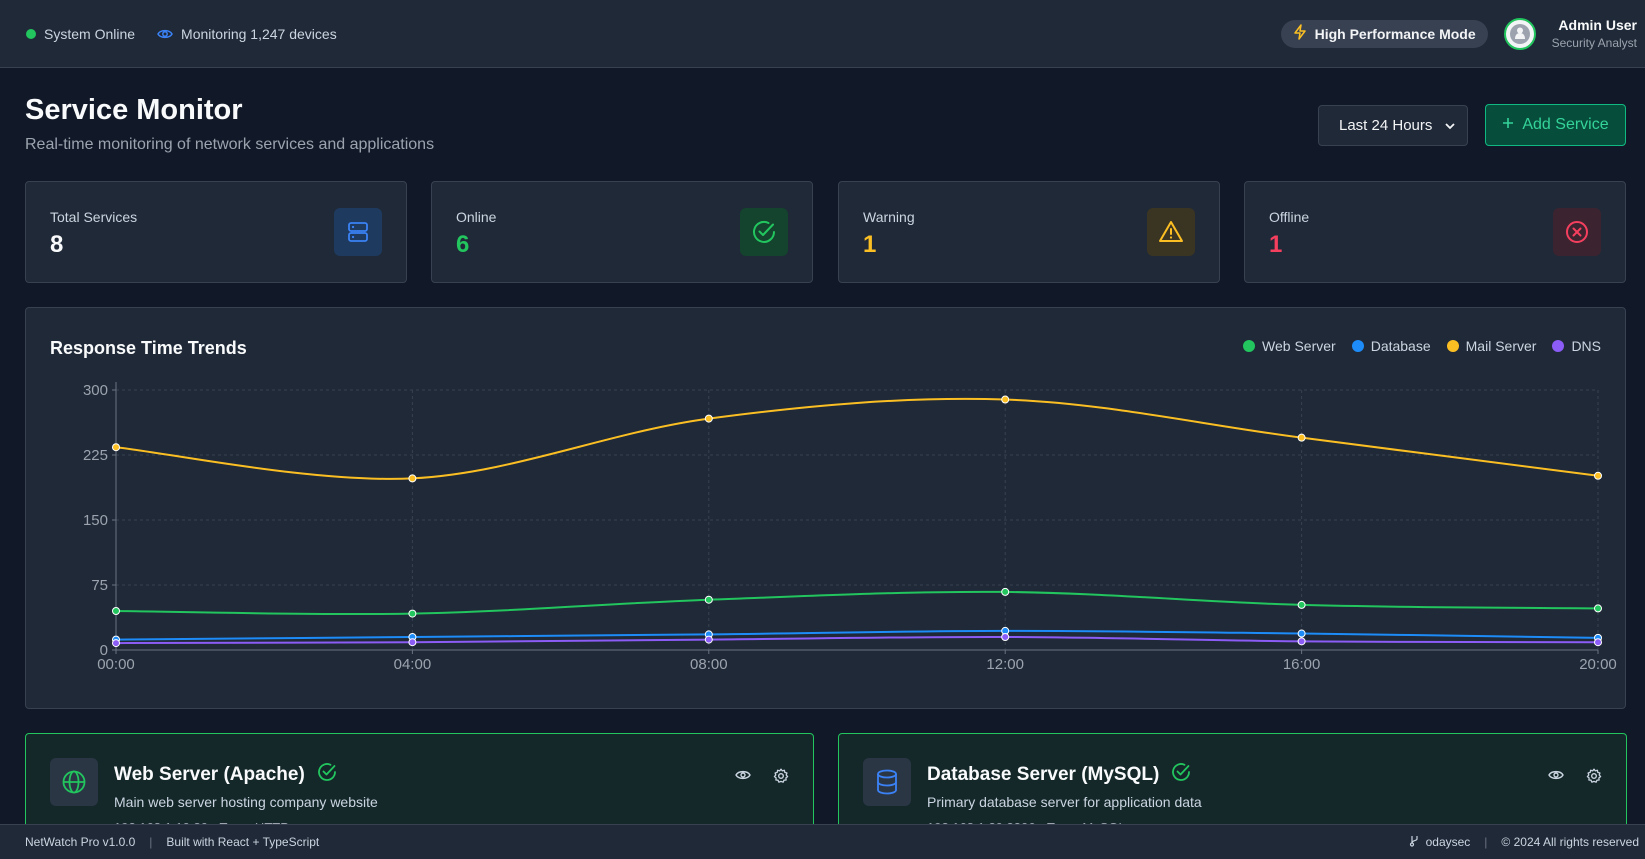 Image resolution: width=1645 pixels, height=859 pixels. Describe the element at coordinates (165, 34) in the screenshot. I see `eye-icon` at that location.